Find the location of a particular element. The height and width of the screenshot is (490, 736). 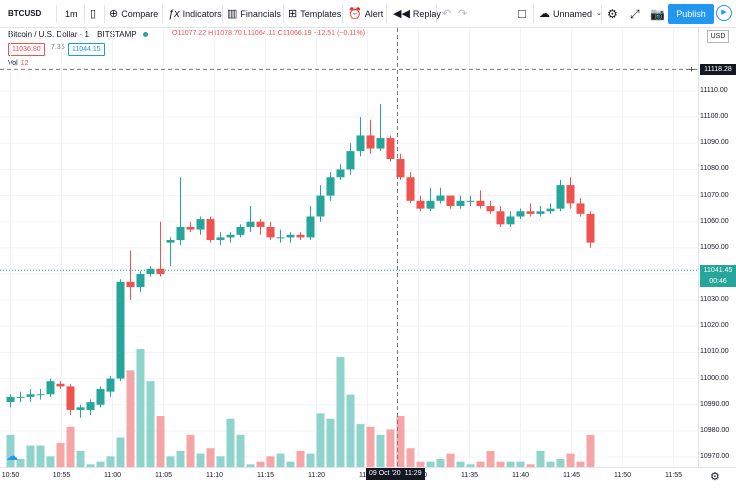

time-tick-label: 10:55 is located at coordinates (61, 475).